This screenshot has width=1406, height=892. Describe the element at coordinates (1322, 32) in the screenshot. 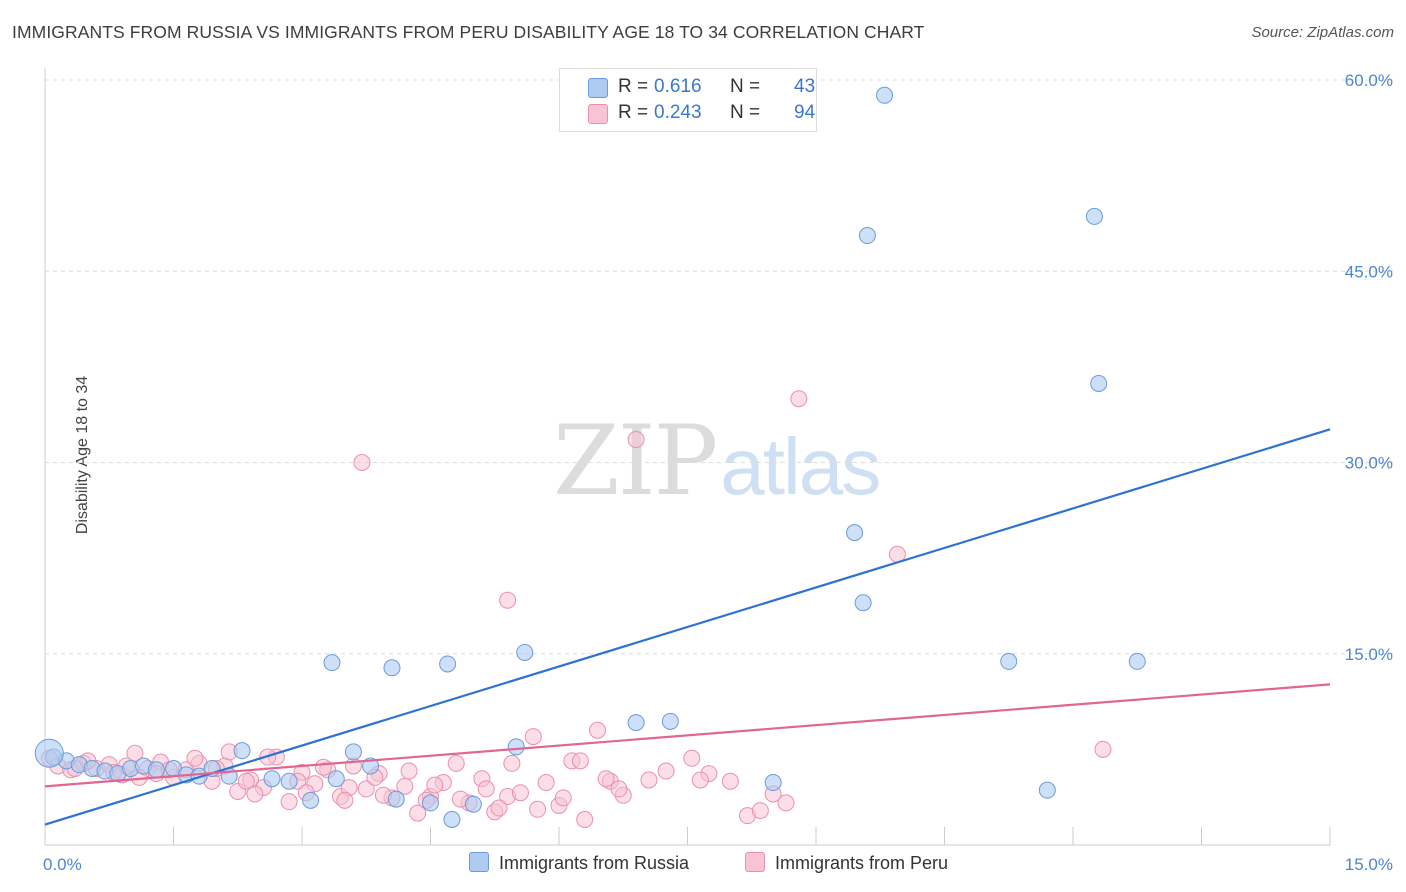

I see `source-credit: Source: ZipAtlas.com` at that location.